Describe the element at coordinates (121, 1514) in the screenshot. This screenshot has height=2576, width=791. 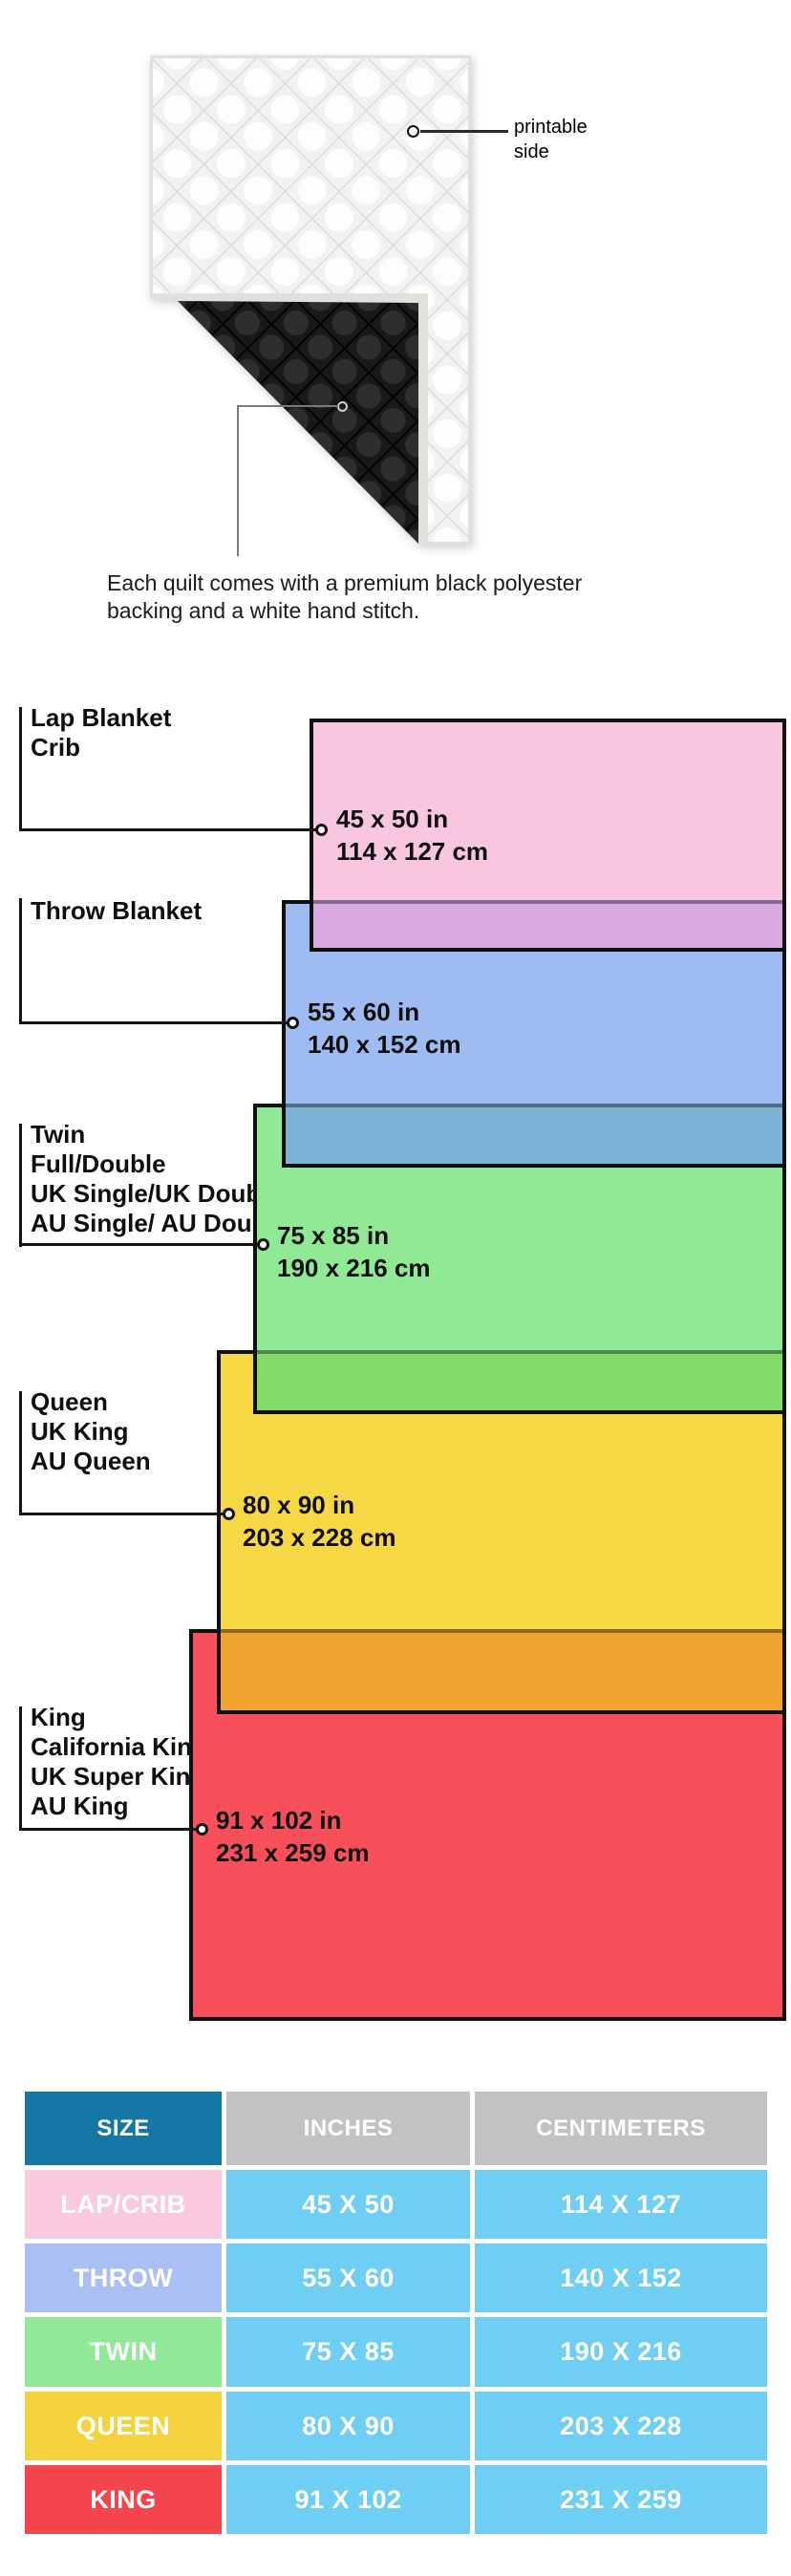
I see `leader-h-queen` at that location.